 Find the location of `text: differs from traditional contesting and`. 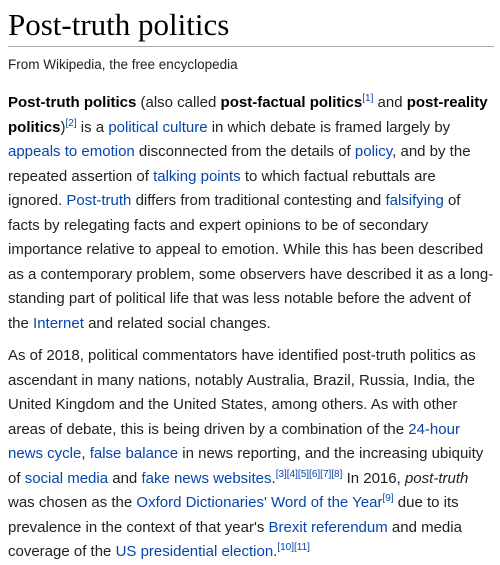

text: differs from traditional contesting and is located at coordinates (258, 200).